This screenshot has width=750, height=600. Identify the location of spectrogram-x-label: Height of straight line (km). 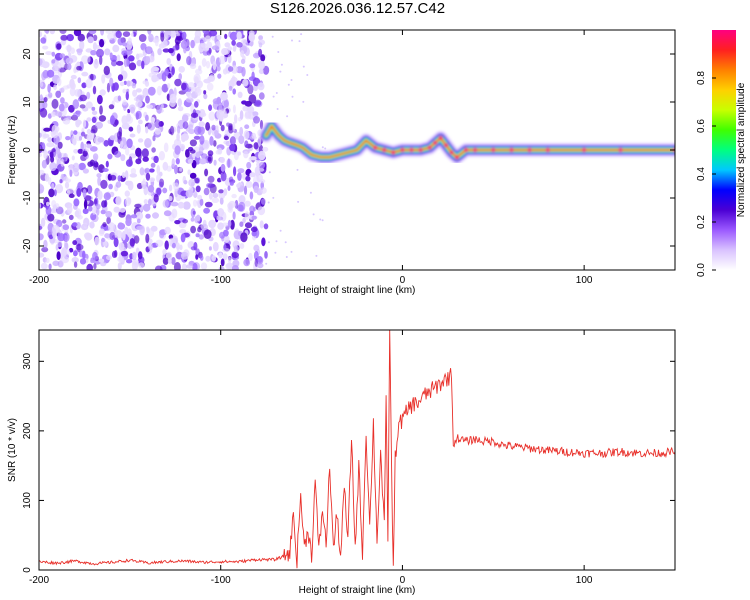
(357, 290).